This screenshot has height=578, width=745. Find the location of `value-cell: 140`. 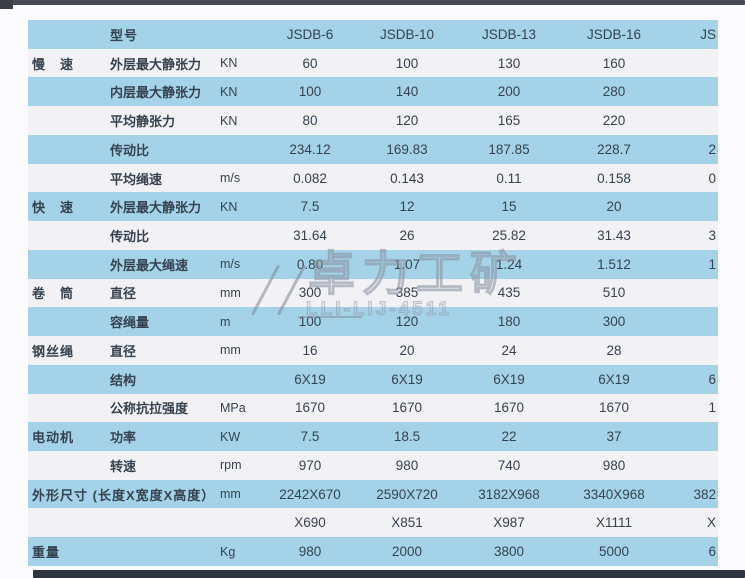

value-cell: 140 is located at coordinates (407, 92).